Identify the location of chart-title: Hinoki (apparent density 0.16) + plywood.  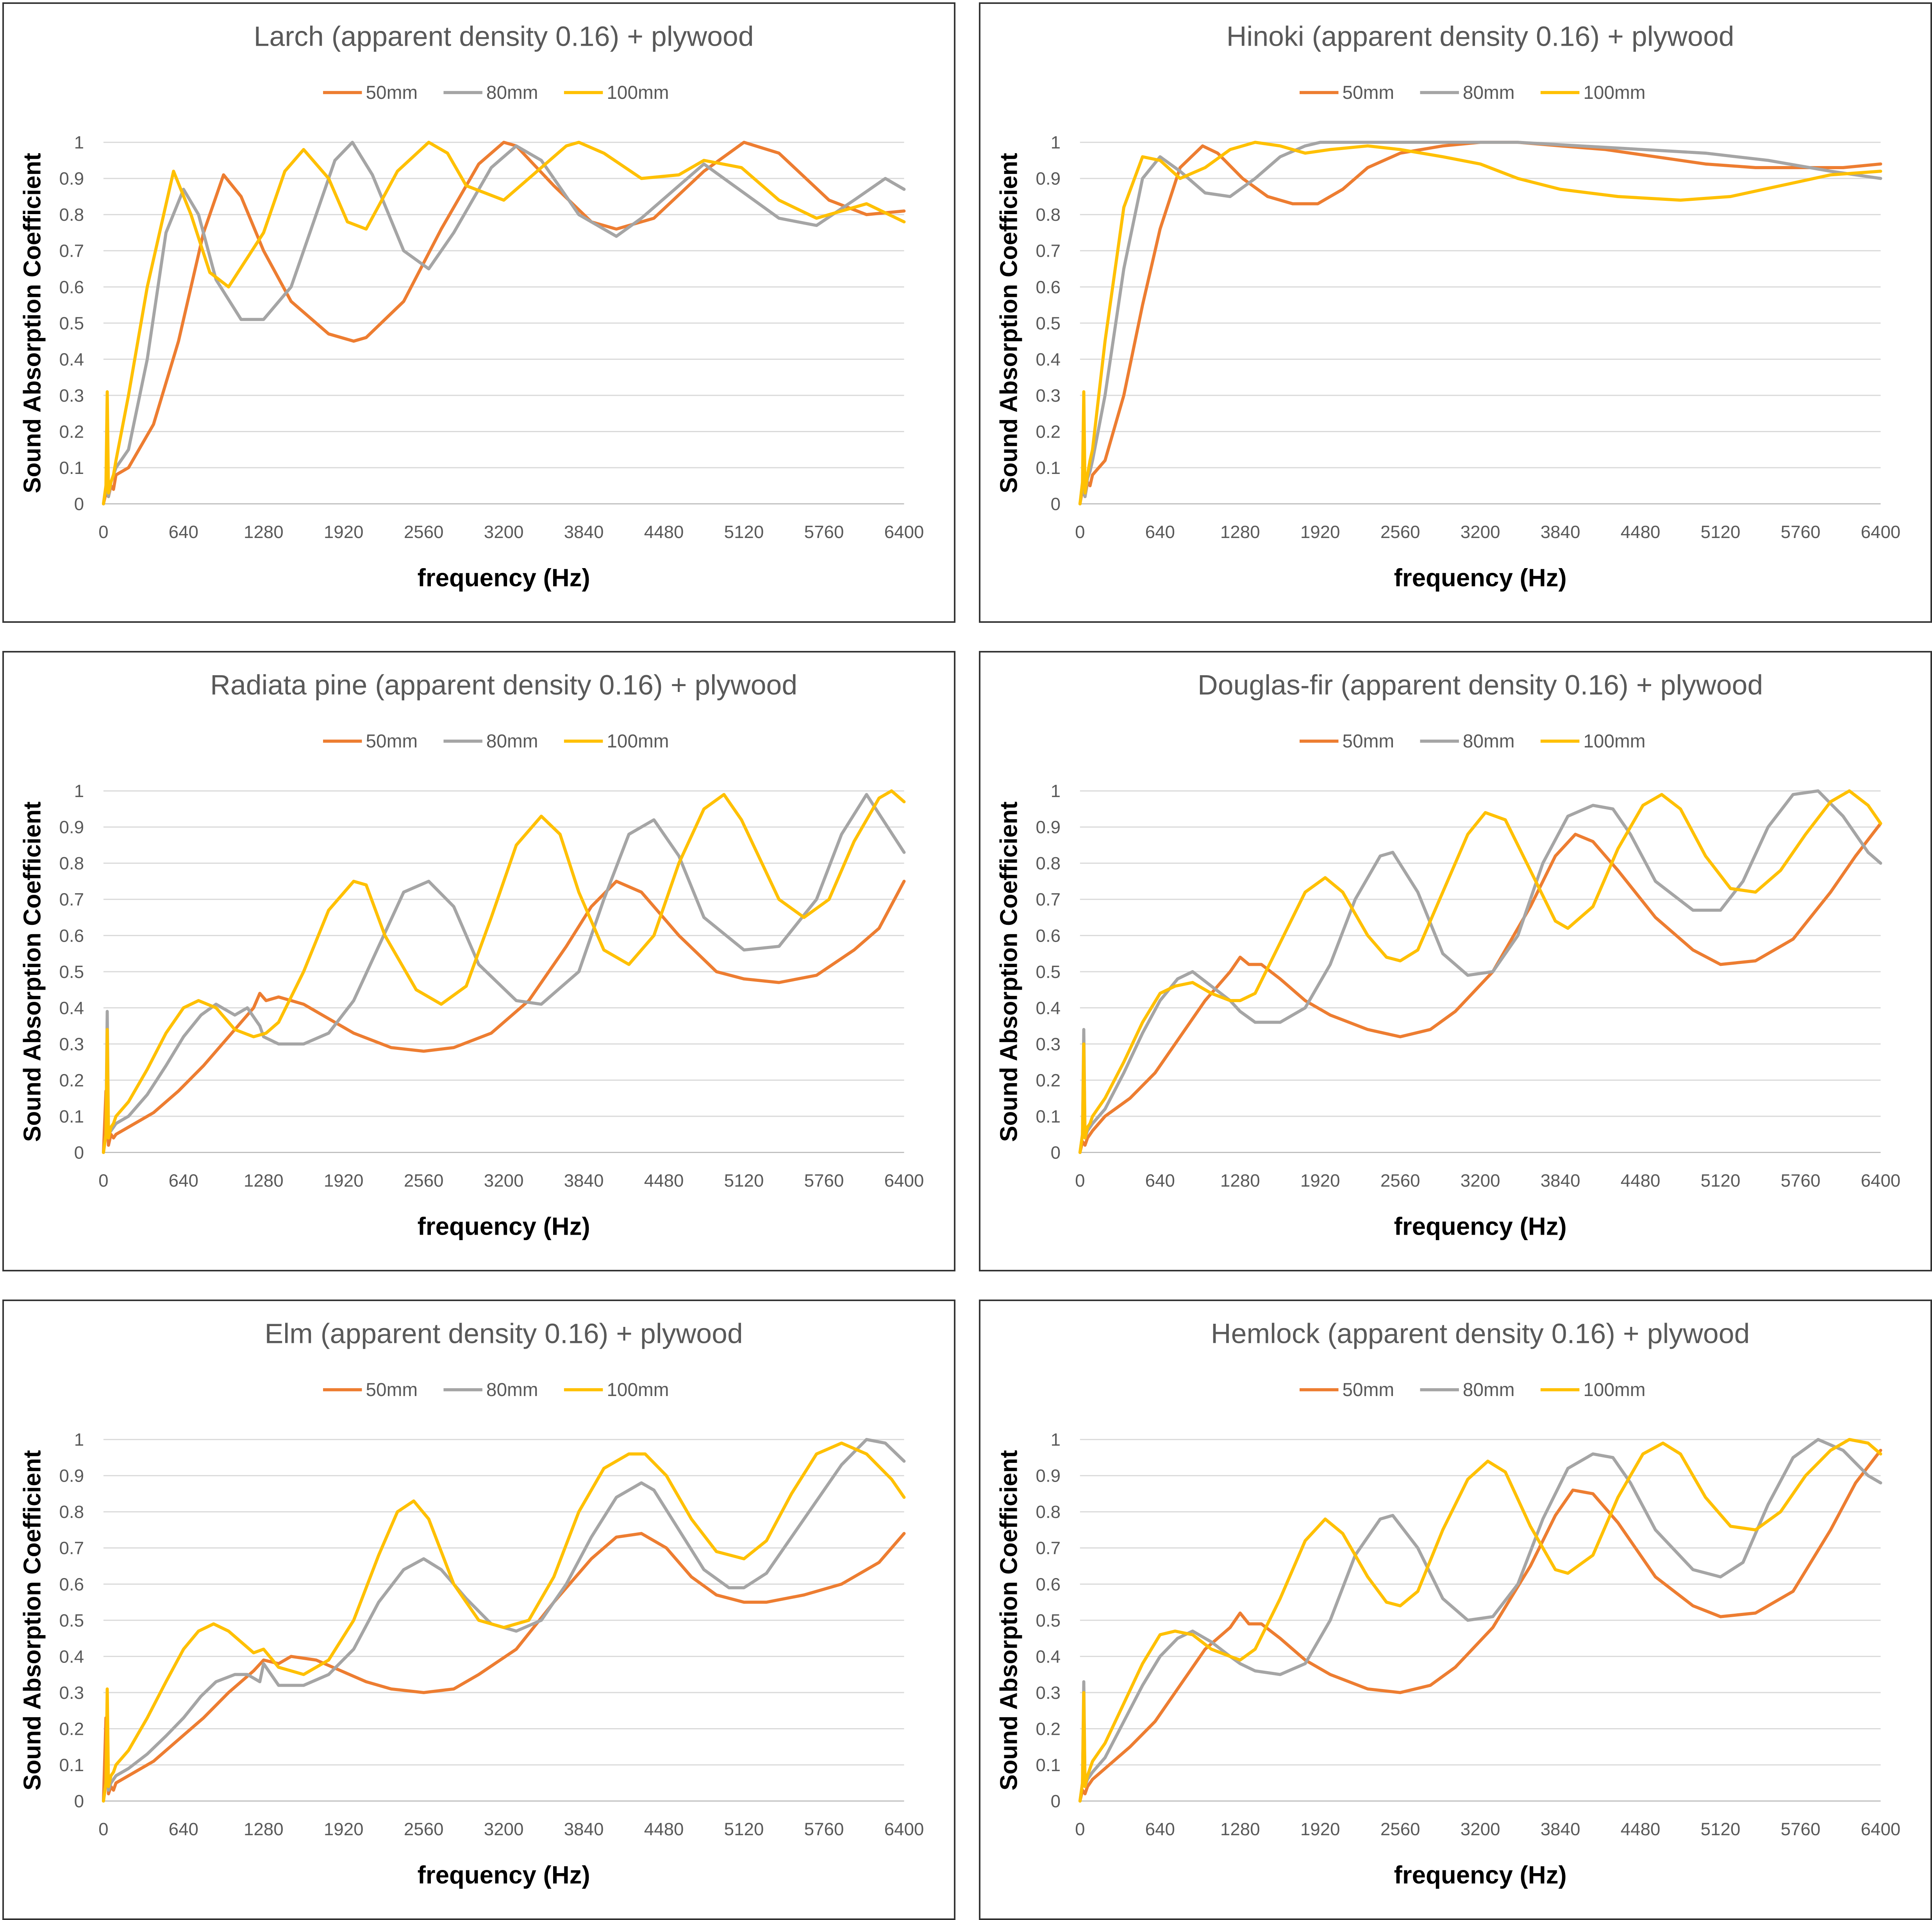
(1480, 37).